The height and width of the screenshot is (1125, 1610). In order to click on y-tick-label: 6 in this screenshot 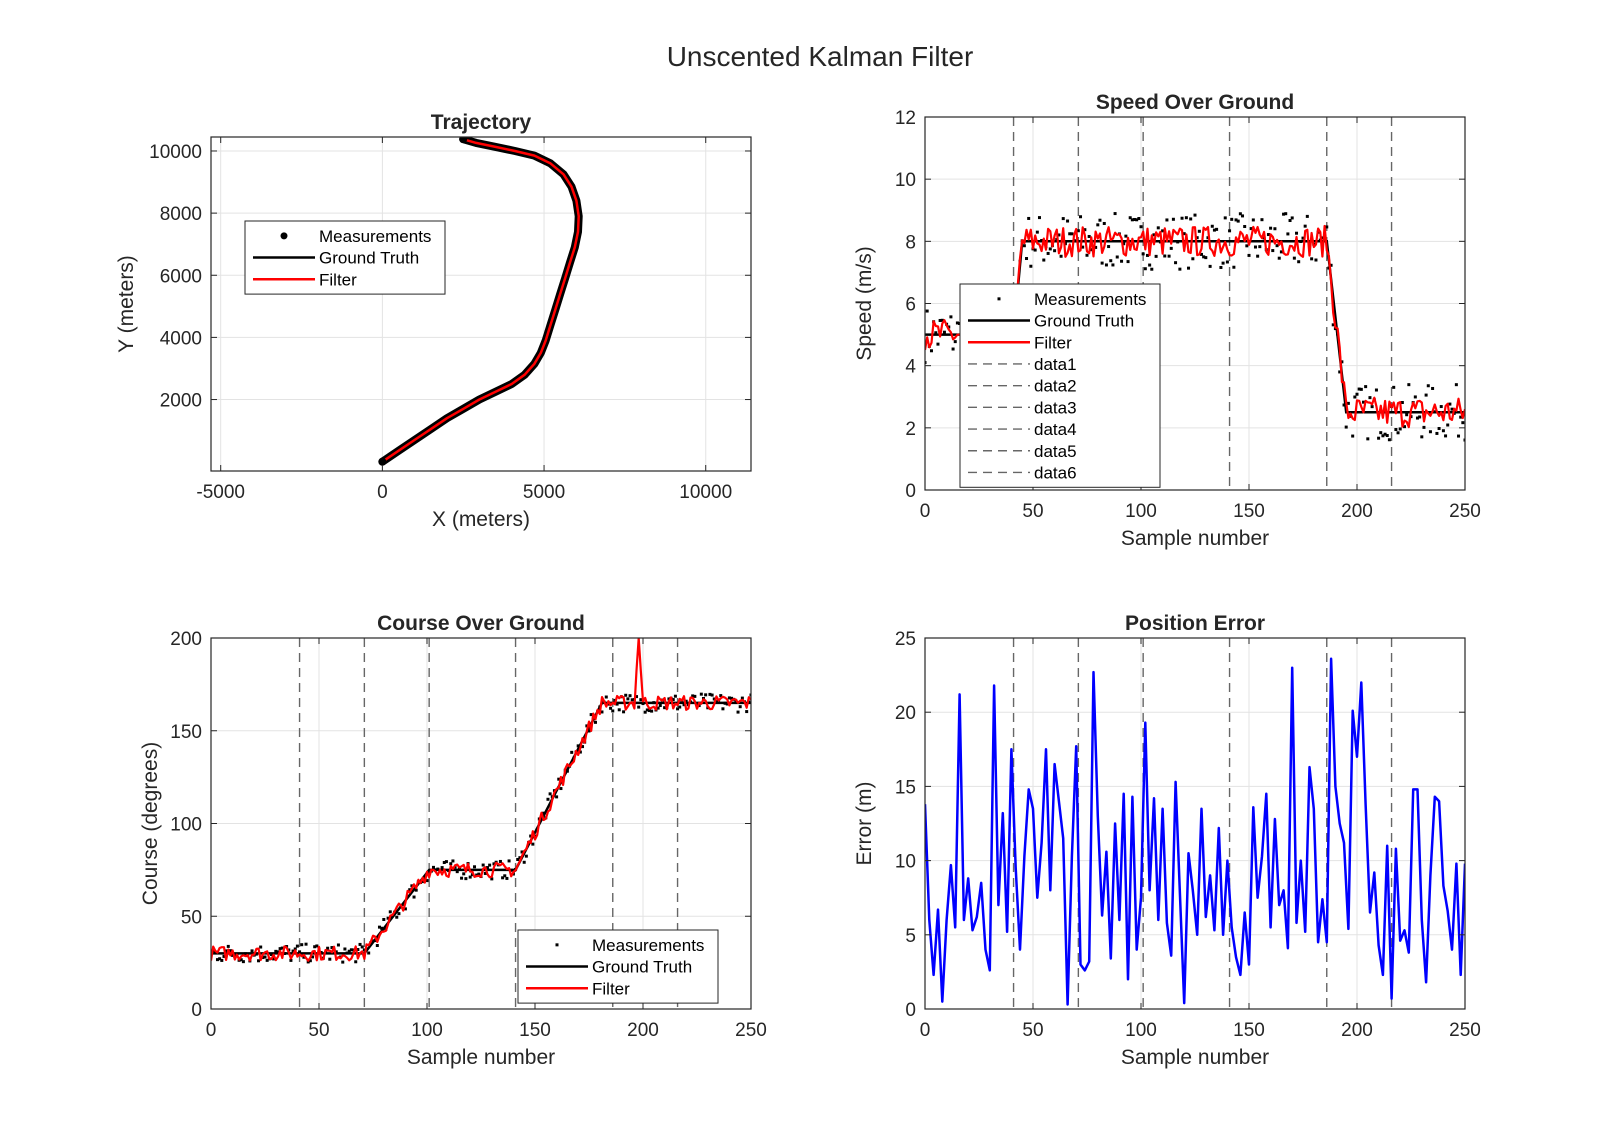, I will do `click(910, 305)`.